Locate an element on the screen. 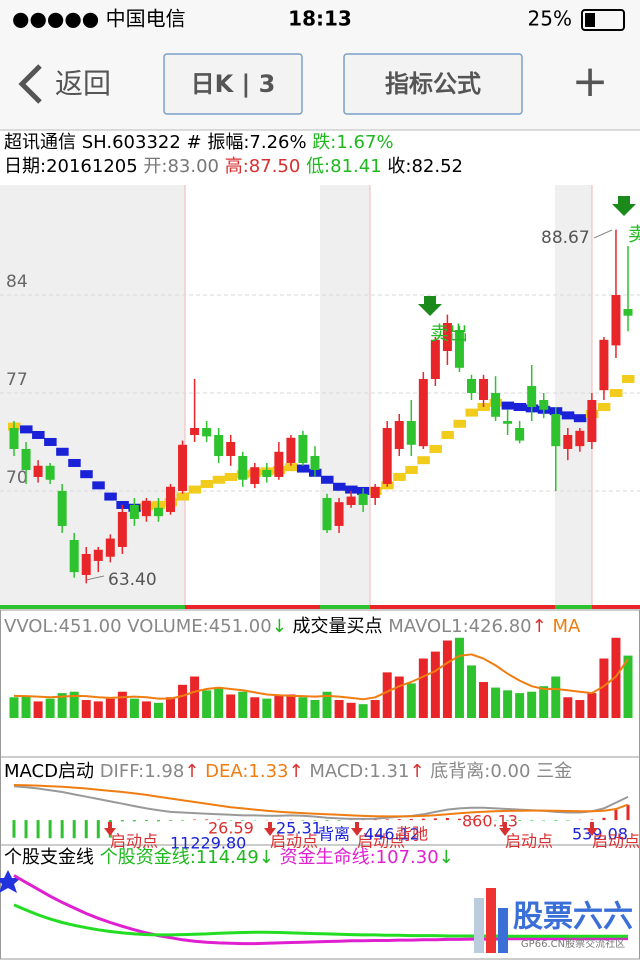  battery-icon is located at coordinates (603, 20).